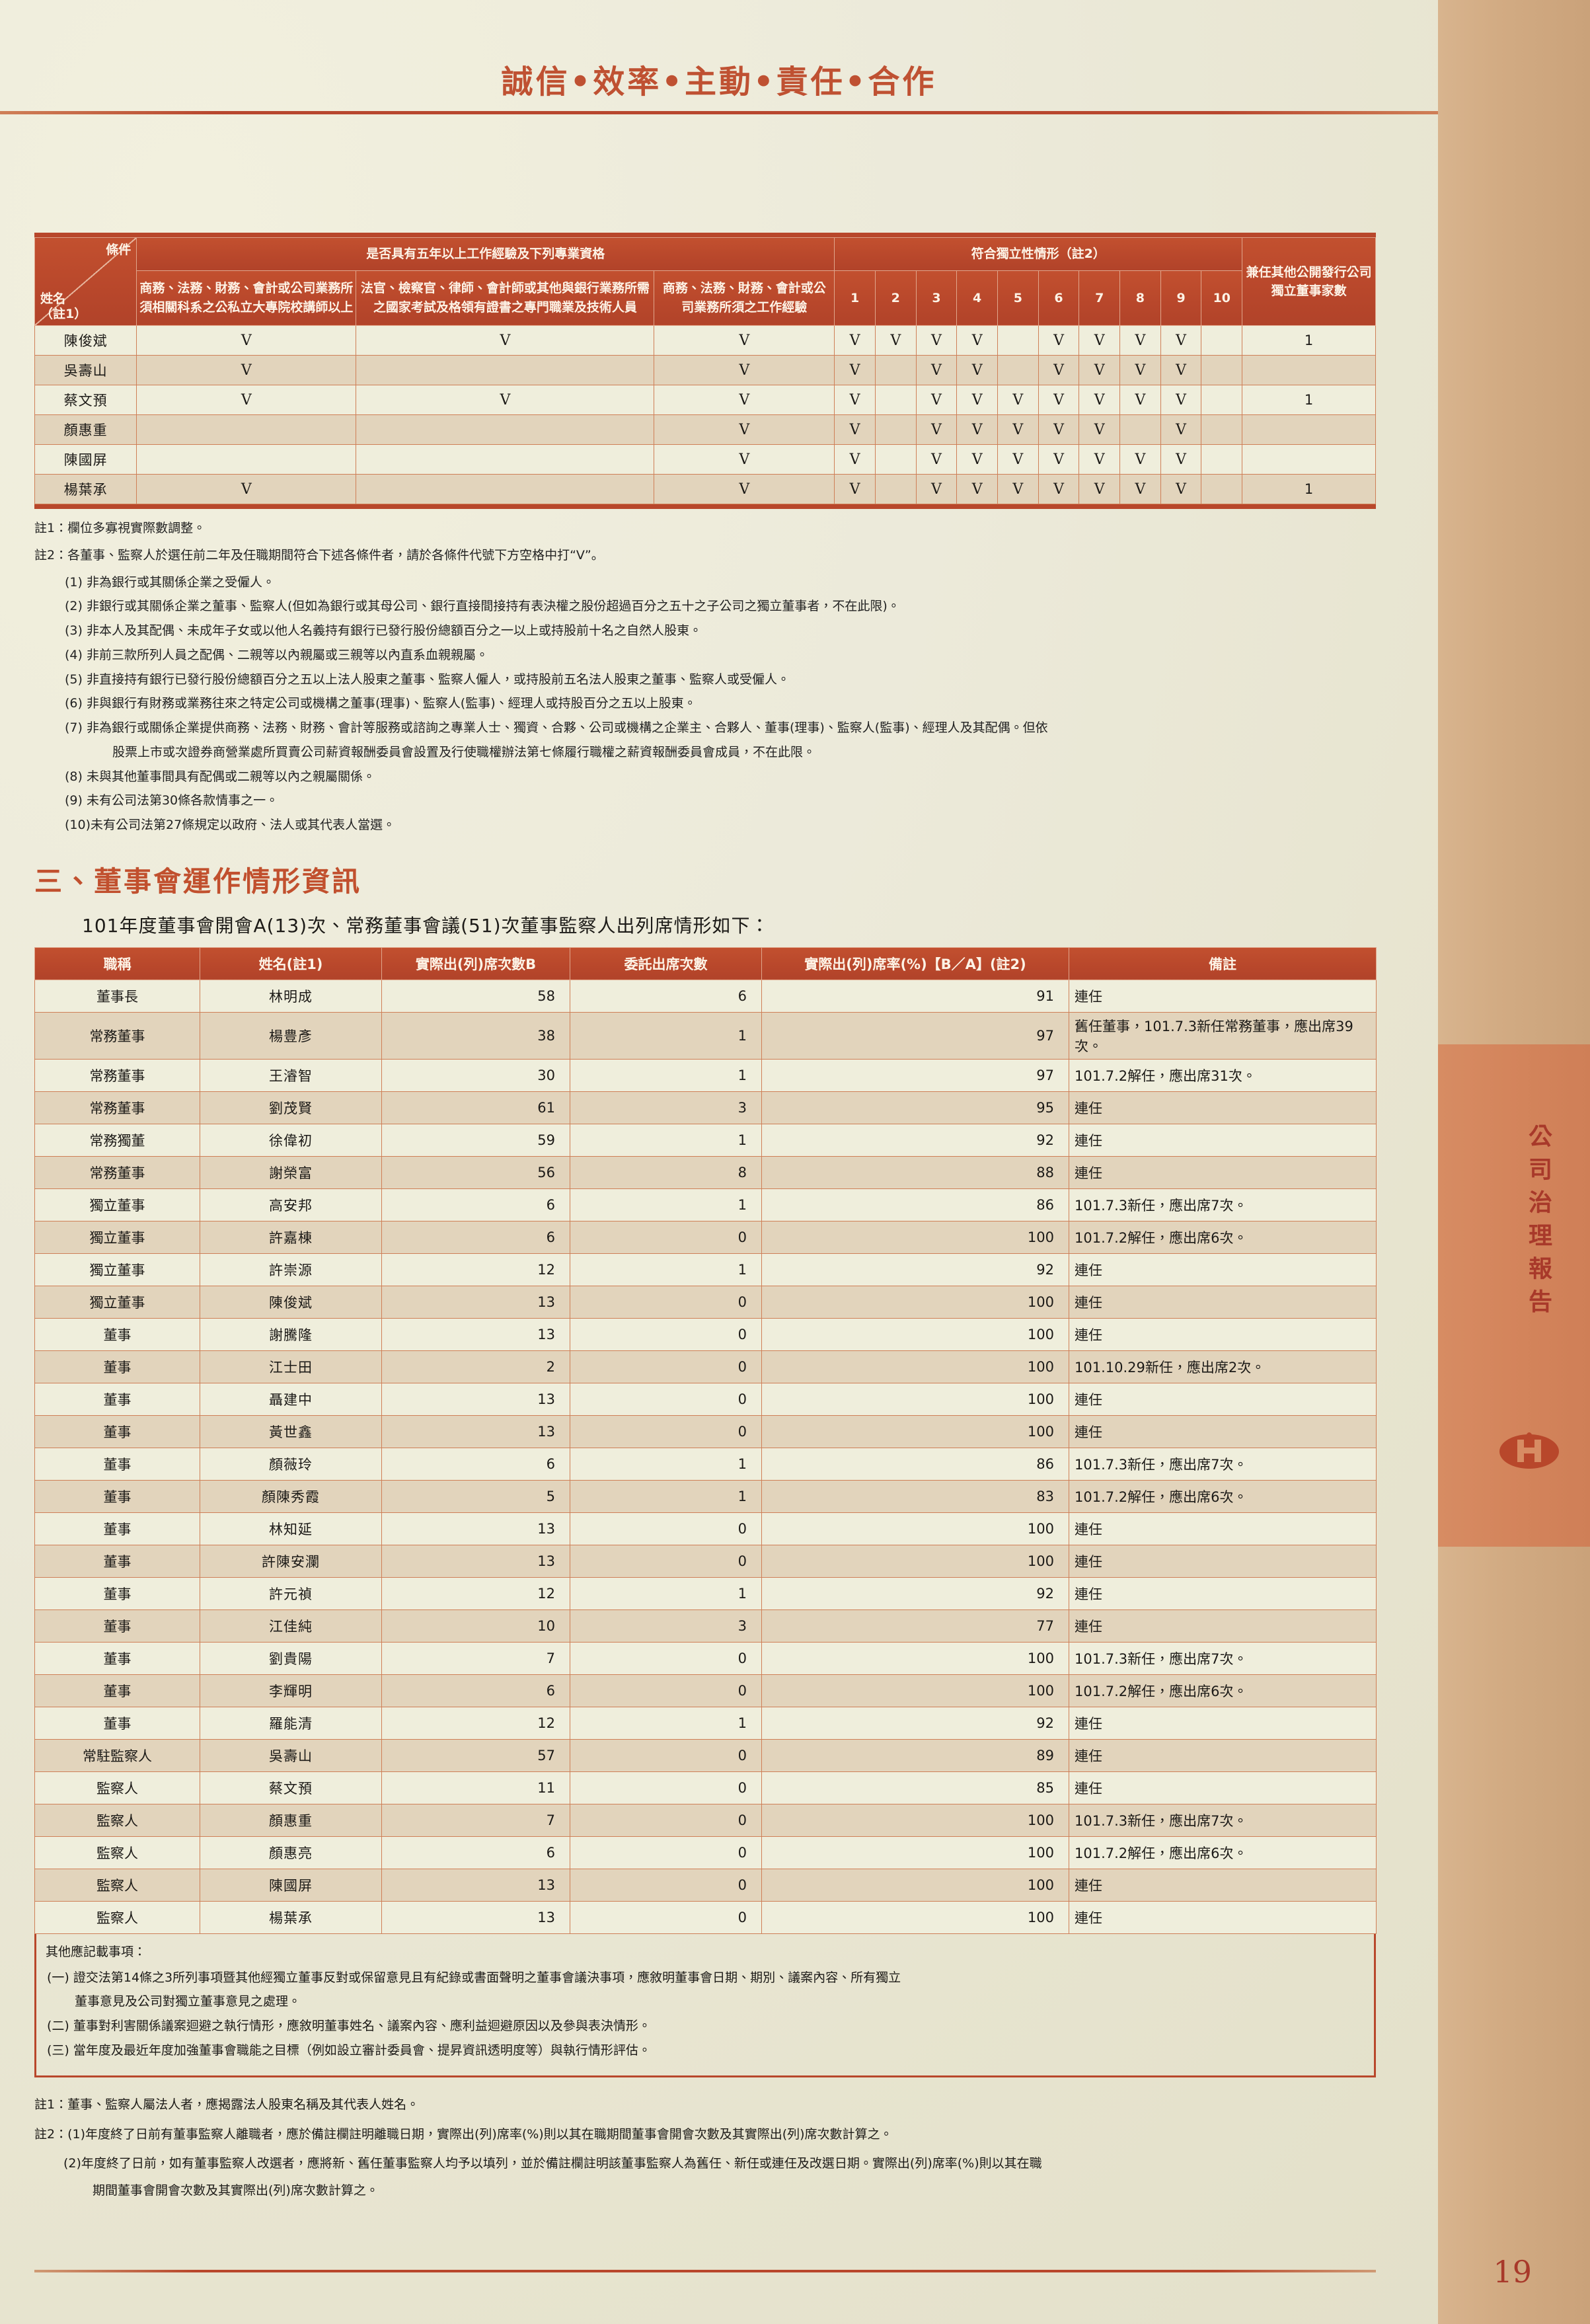 The width and height of the screenshot is (1590, 2324). What do you see at coordinates (705, 429) in the screenshot?
I see `table-row: 顏惠重 V V V V V V V V` at bounding box center [705, 429].